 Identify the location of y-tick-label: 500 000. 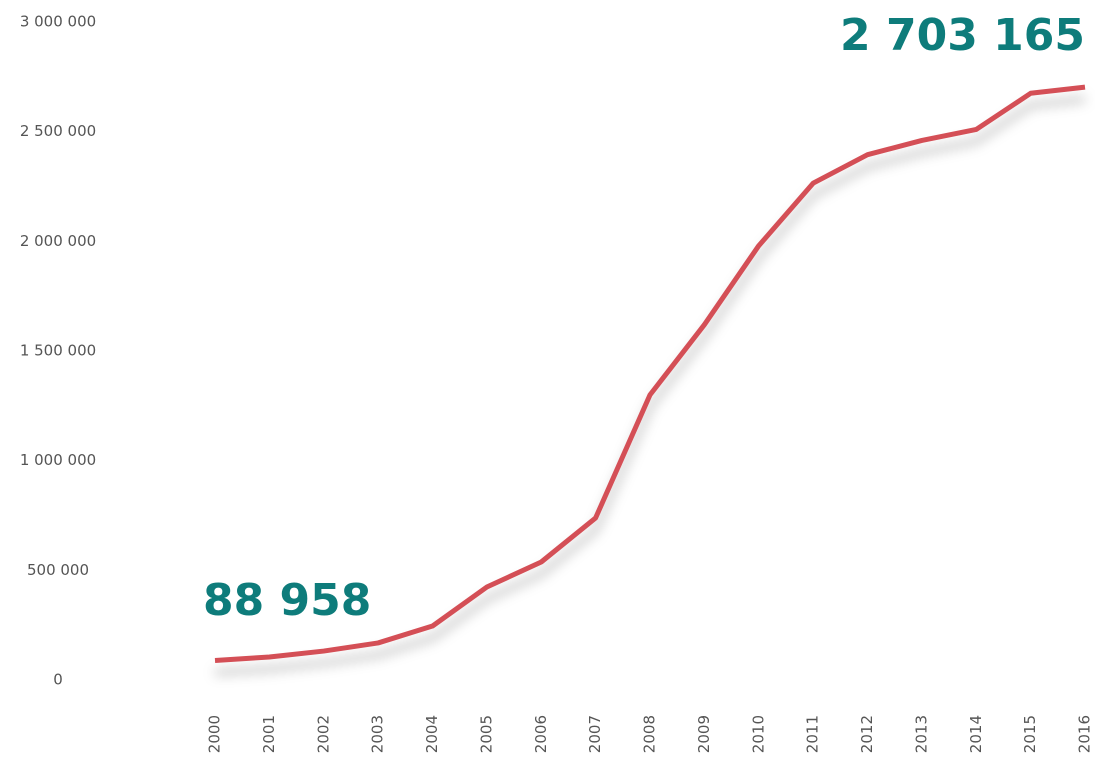
(58, 570).